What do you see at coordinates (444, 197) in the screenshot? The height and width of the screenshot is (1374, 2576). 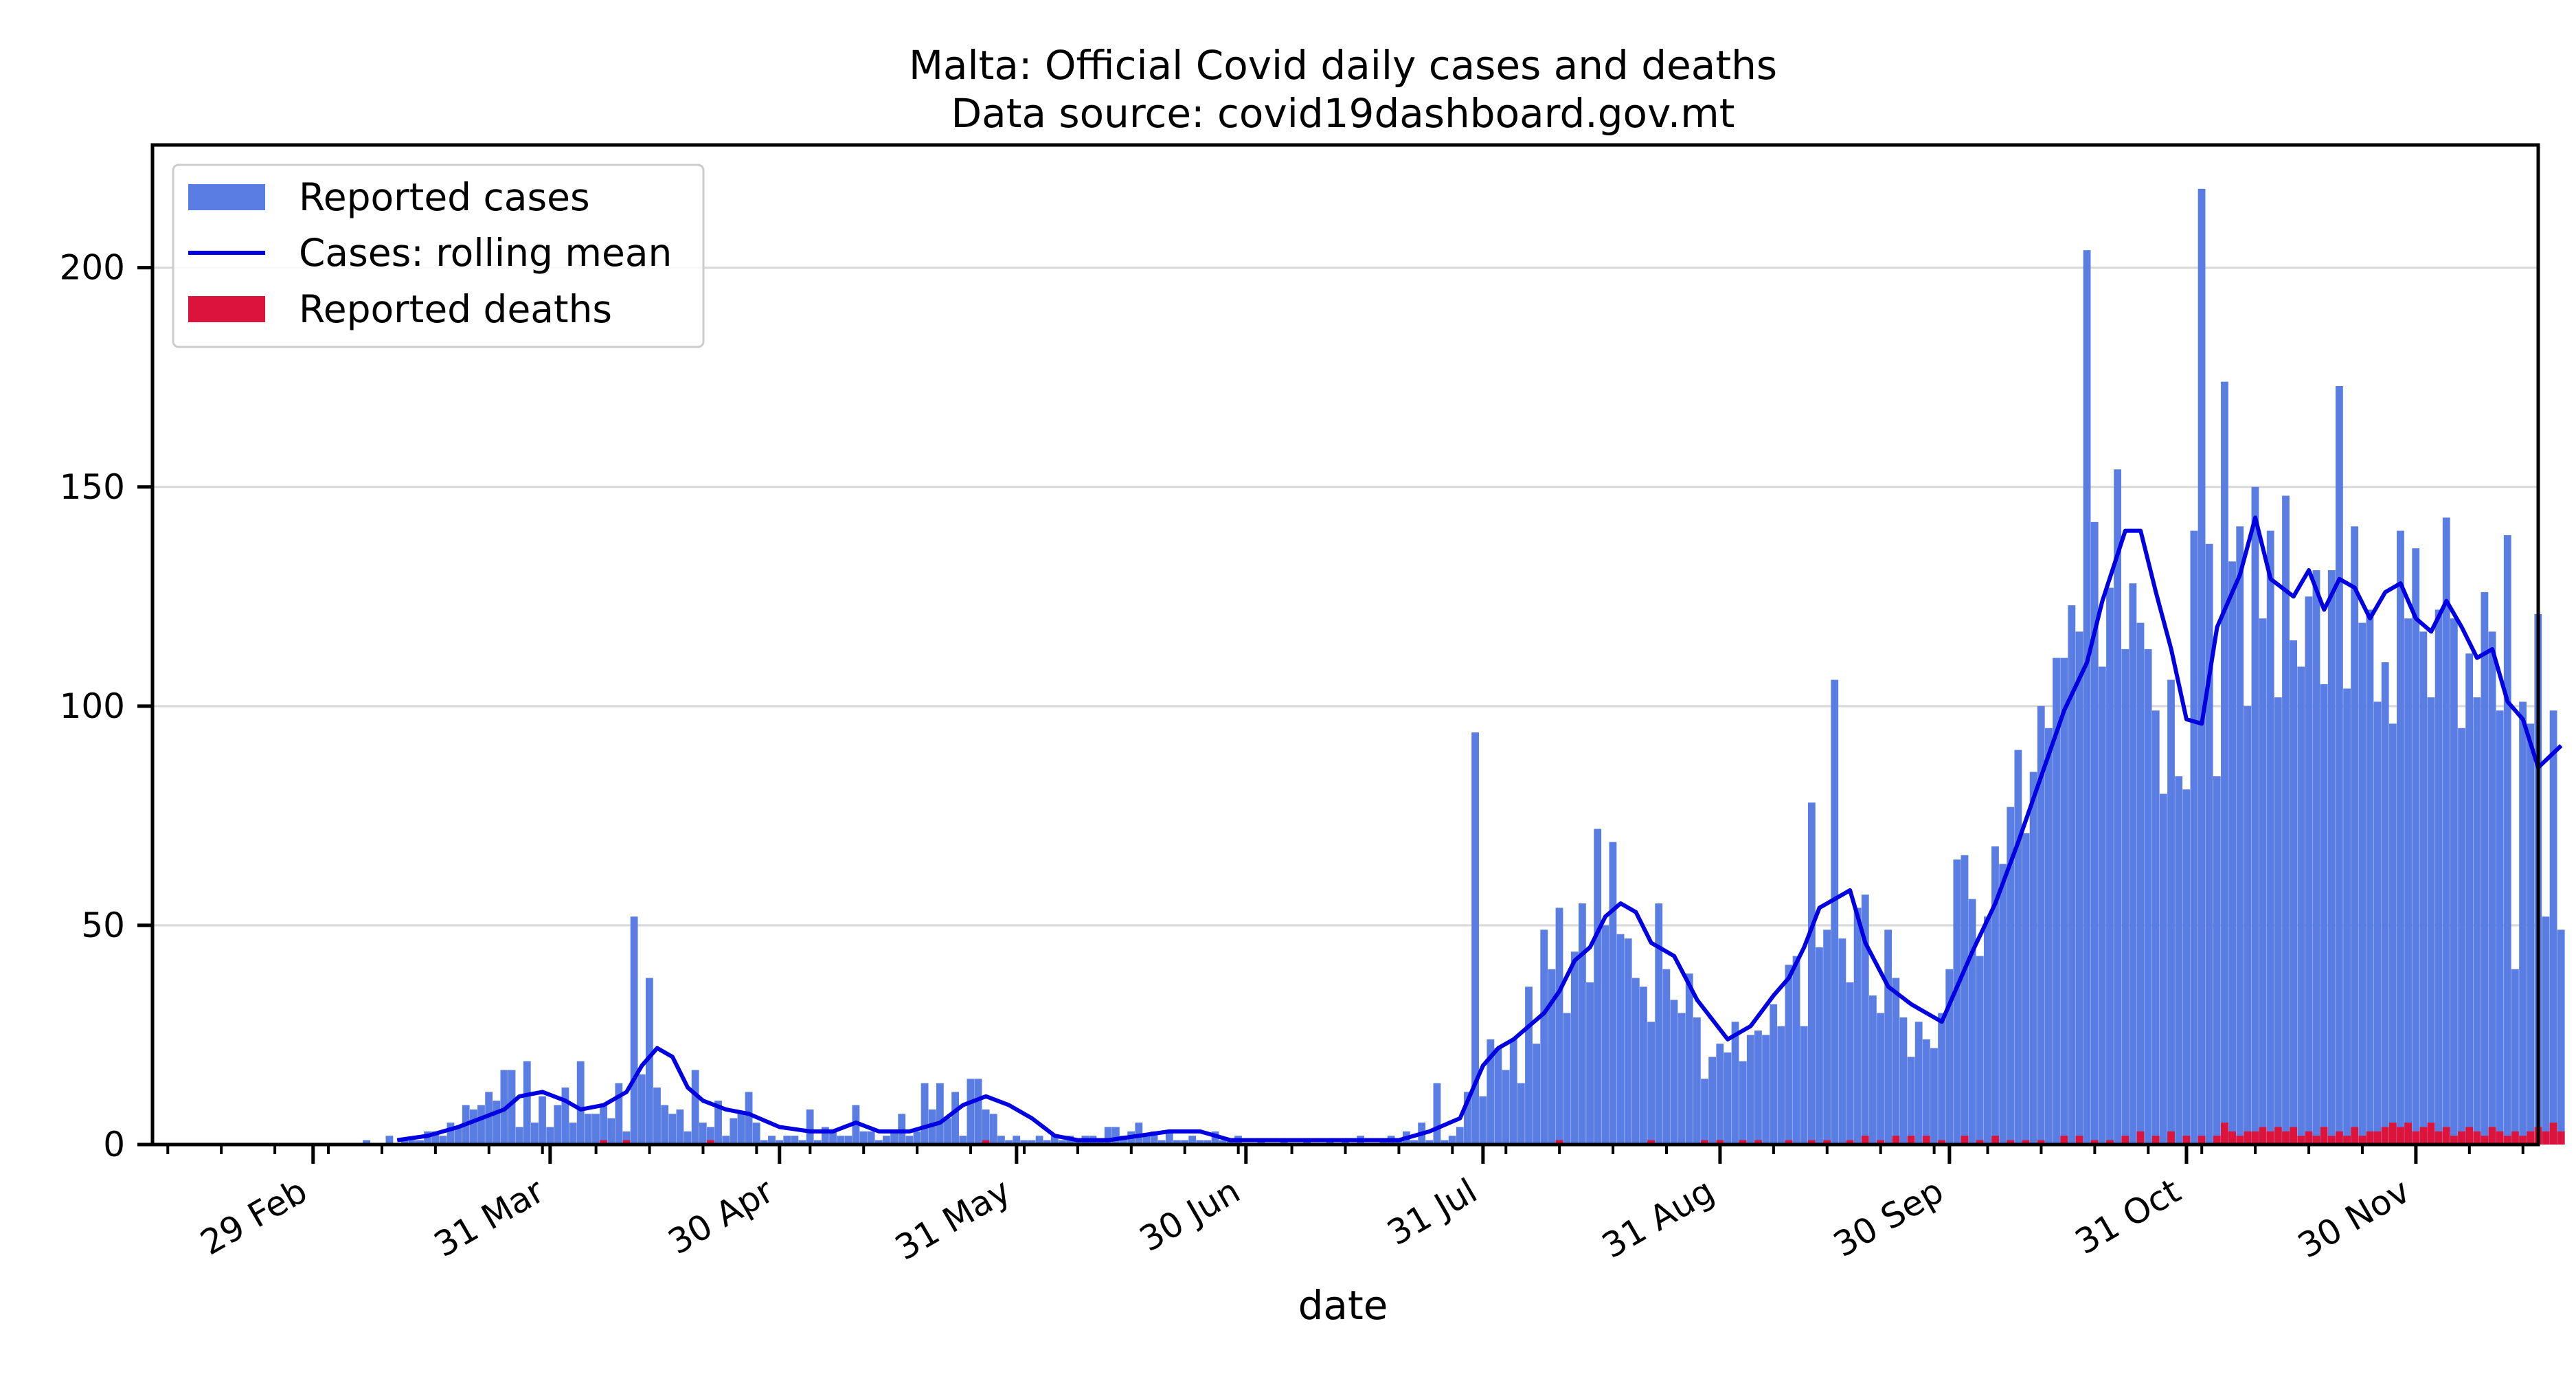 I see `legend-label-cases: Reported cases` at bounding box center [444, 197].